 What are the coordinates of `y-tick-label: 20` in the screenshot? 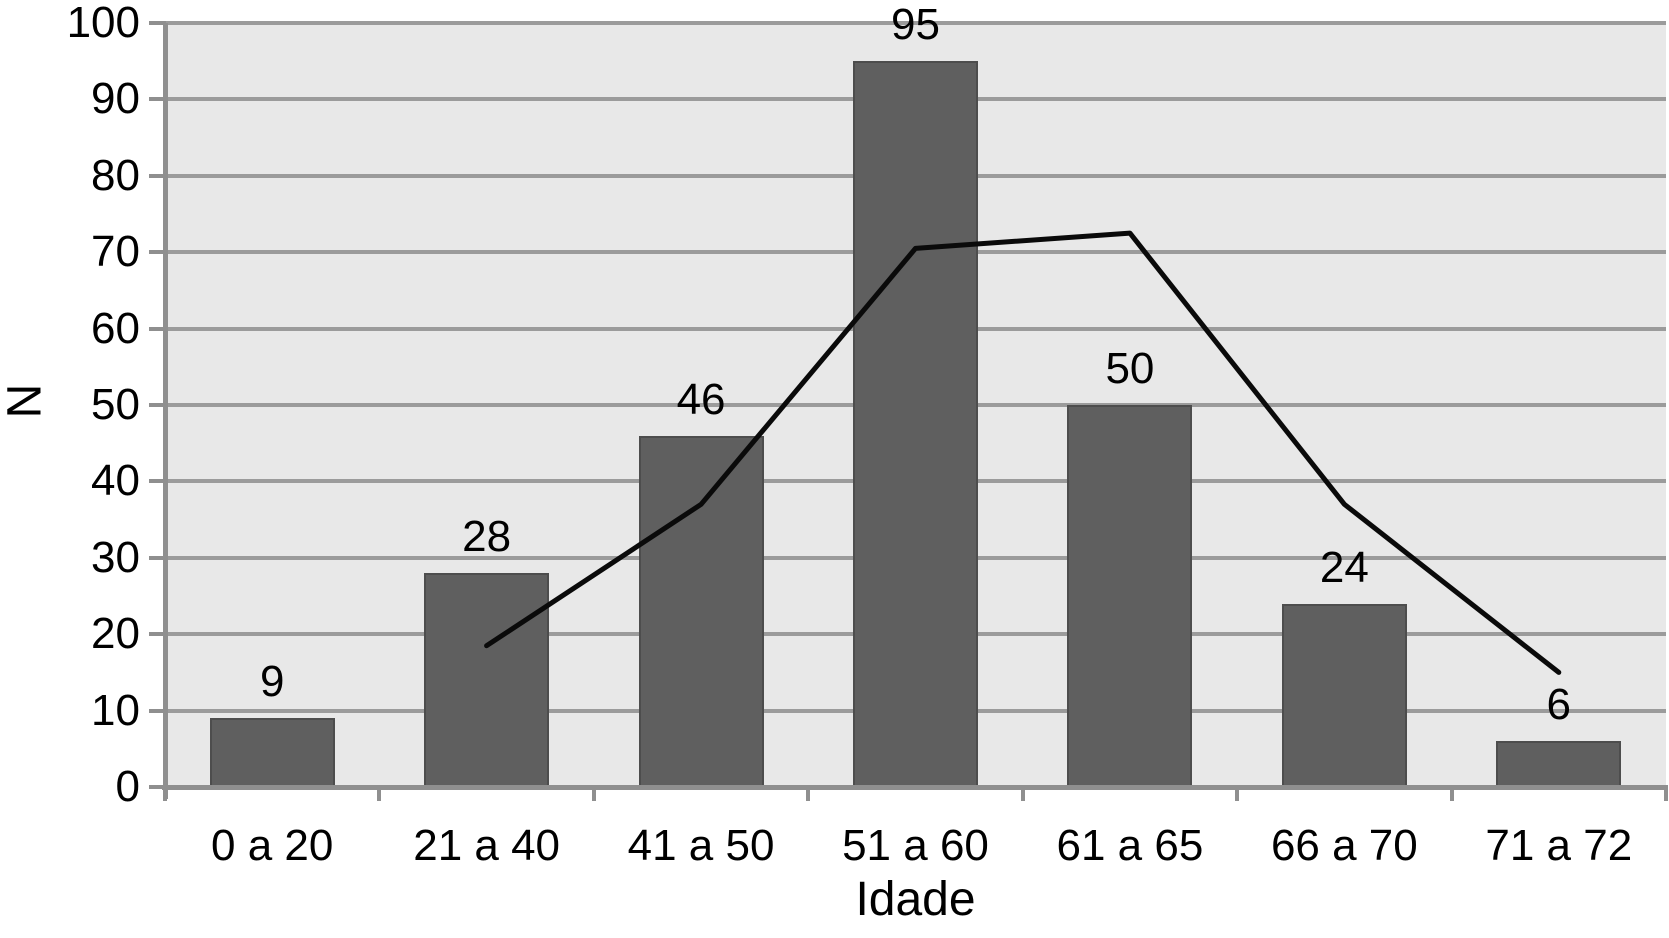 It's located at (115, 634).